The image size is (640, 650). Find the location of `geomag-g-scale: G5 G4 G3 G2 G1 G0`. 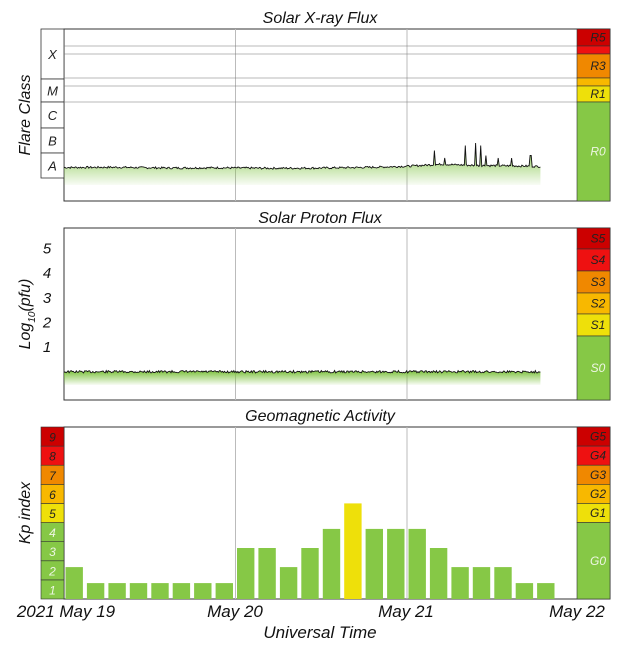

geomag-g-scale: G5 G4 G3 G2 G1 G0 is located at coordinates (593, 513).